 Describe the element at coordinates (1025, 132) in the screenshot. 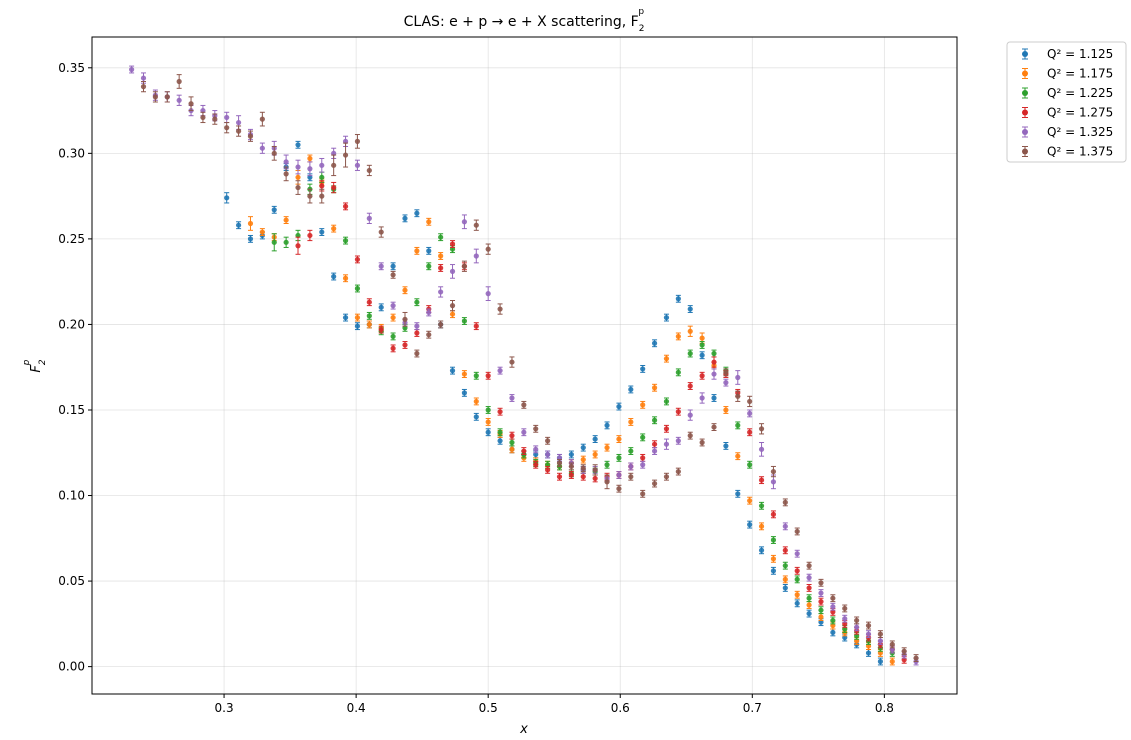

I see `legend-marker` at that location.